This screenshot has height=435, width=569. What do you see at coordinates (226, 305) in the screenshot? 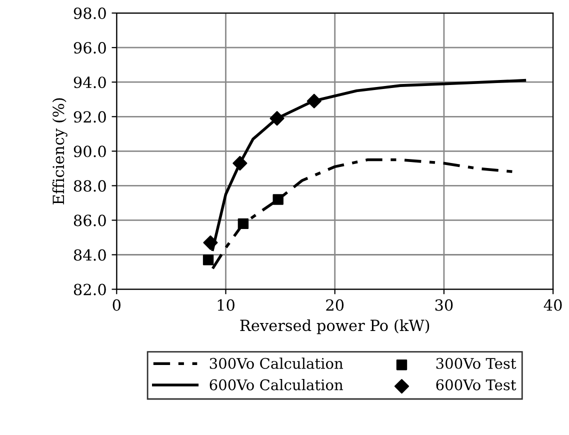
I see `x-tick-label: 10` at bounding box center [226, 305].